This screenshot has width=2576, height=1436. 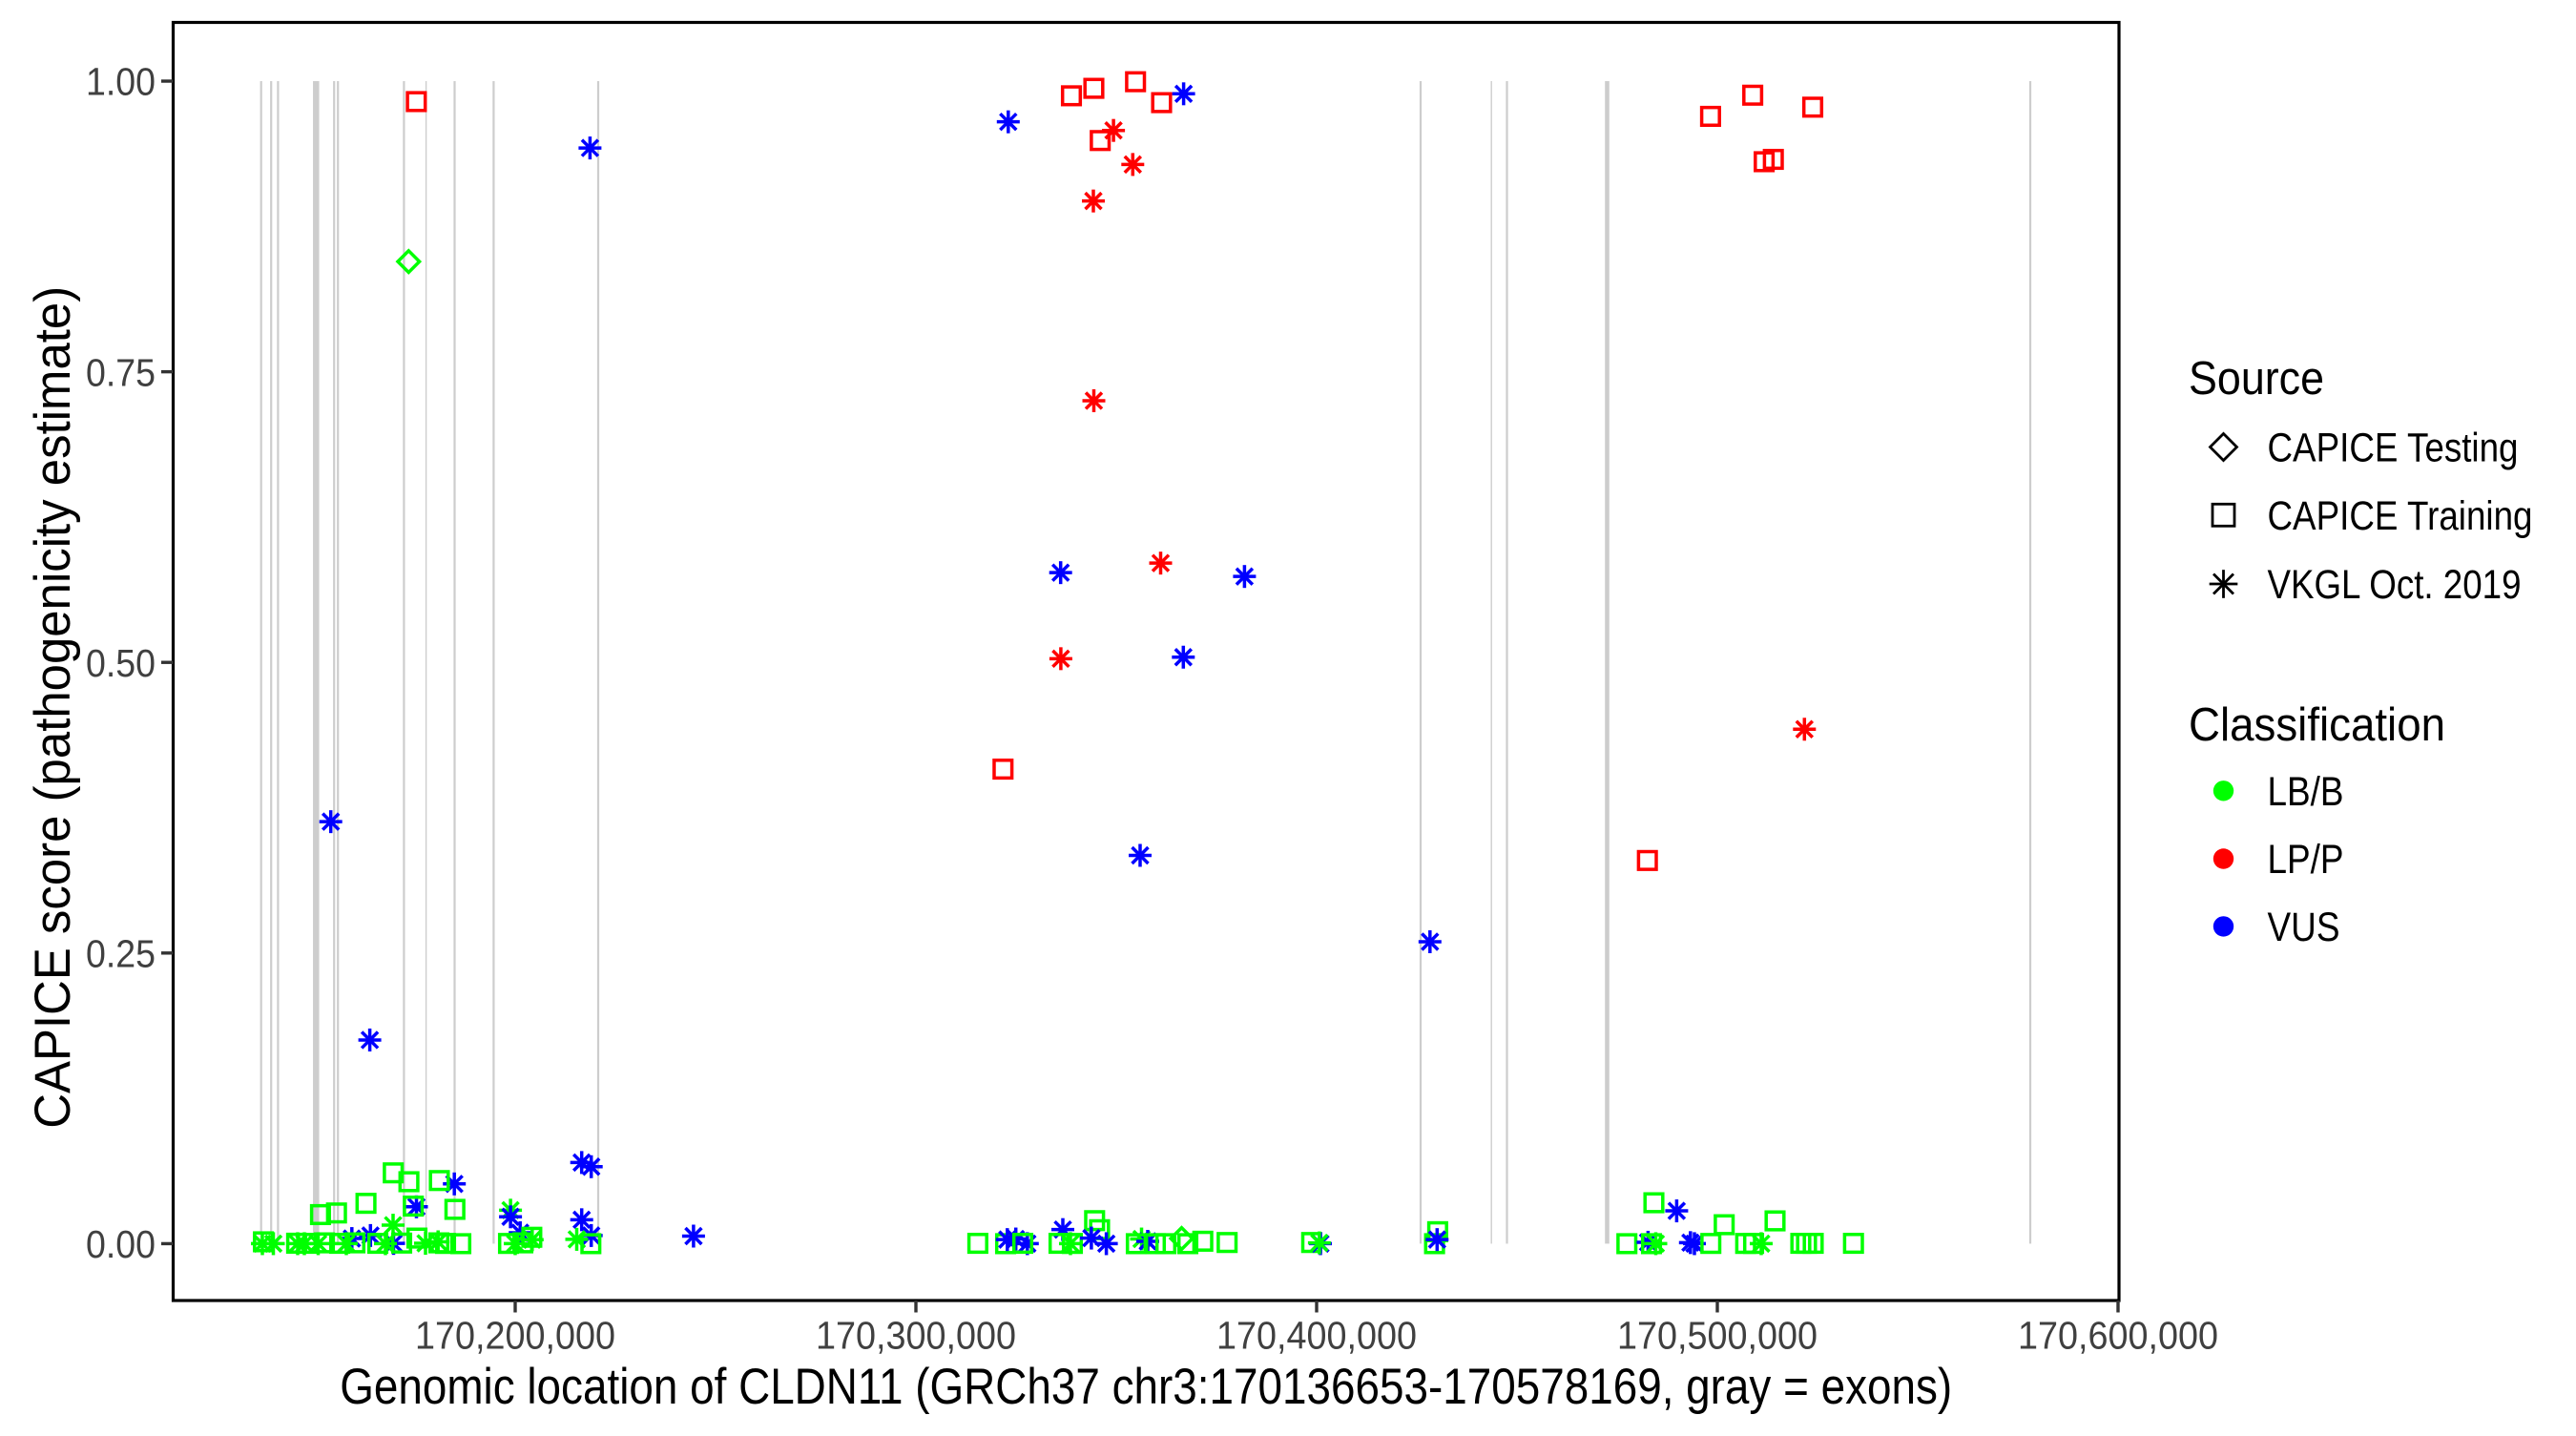 I want to click on y-tick-label: 0.25, so click(x=121, y=954).